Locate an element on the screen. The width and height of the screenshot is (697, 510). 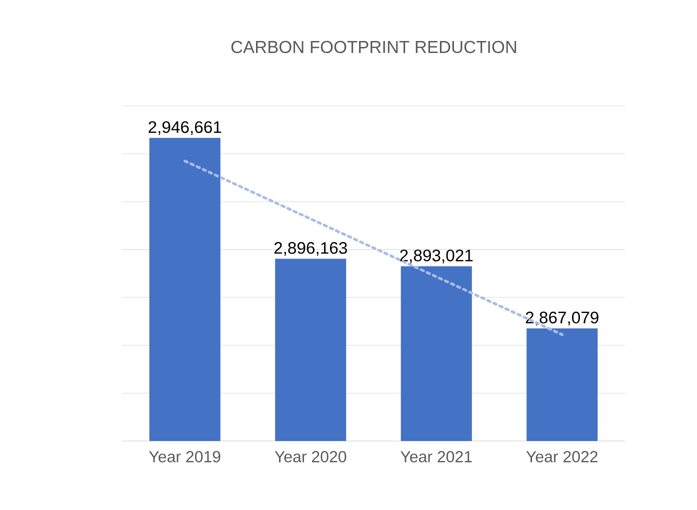
x-tick-label: Year 2021 is located at coordinates (436, 456).